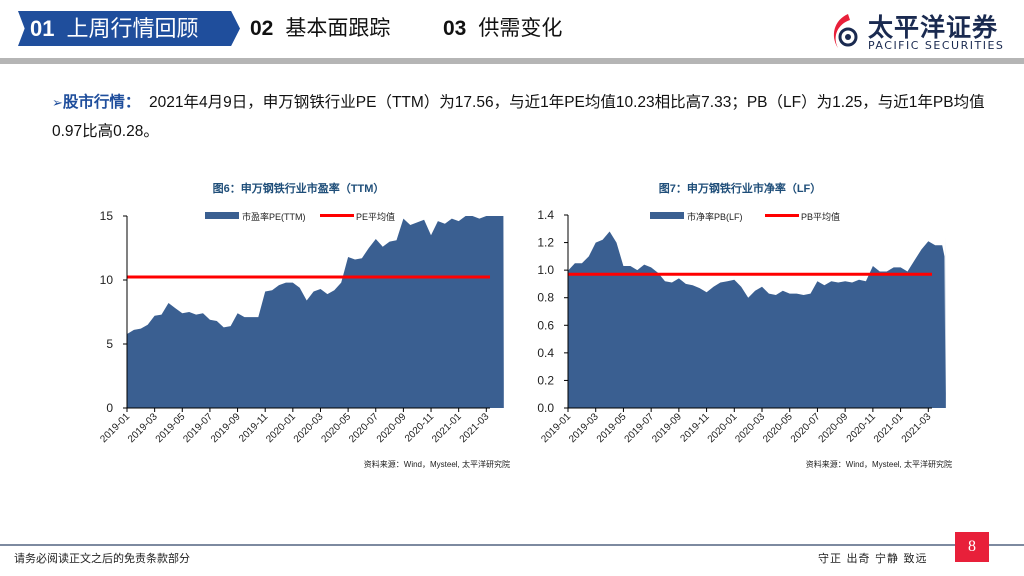 This screenshot has height=576, width=1024. Describe the element at coordinates (545, 298) in the screenshot. I see `y-tick-label: 0.8` at that location.